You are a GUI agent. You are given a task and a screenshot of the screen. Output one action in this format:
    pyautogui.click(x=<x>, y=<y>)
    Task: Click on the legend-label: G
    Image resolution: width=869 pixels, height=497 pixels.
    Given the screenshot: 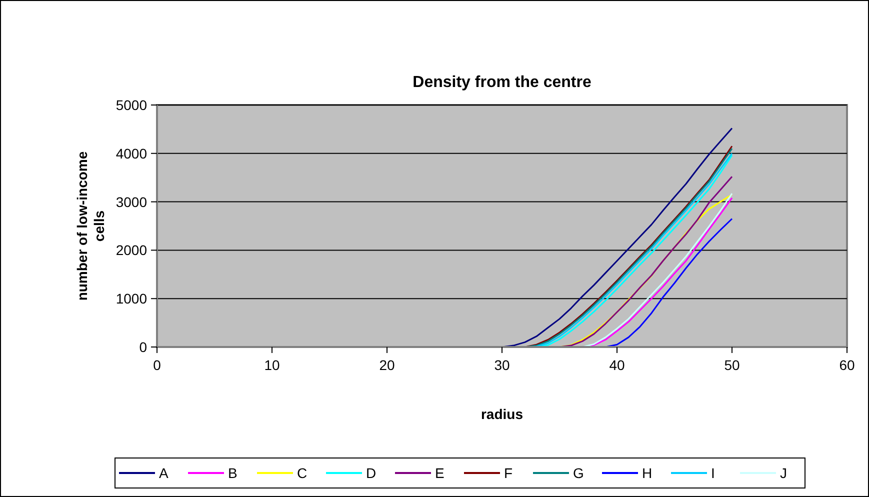 What is the action you would take?
    pyautogui.click(x=578, y=473)
    